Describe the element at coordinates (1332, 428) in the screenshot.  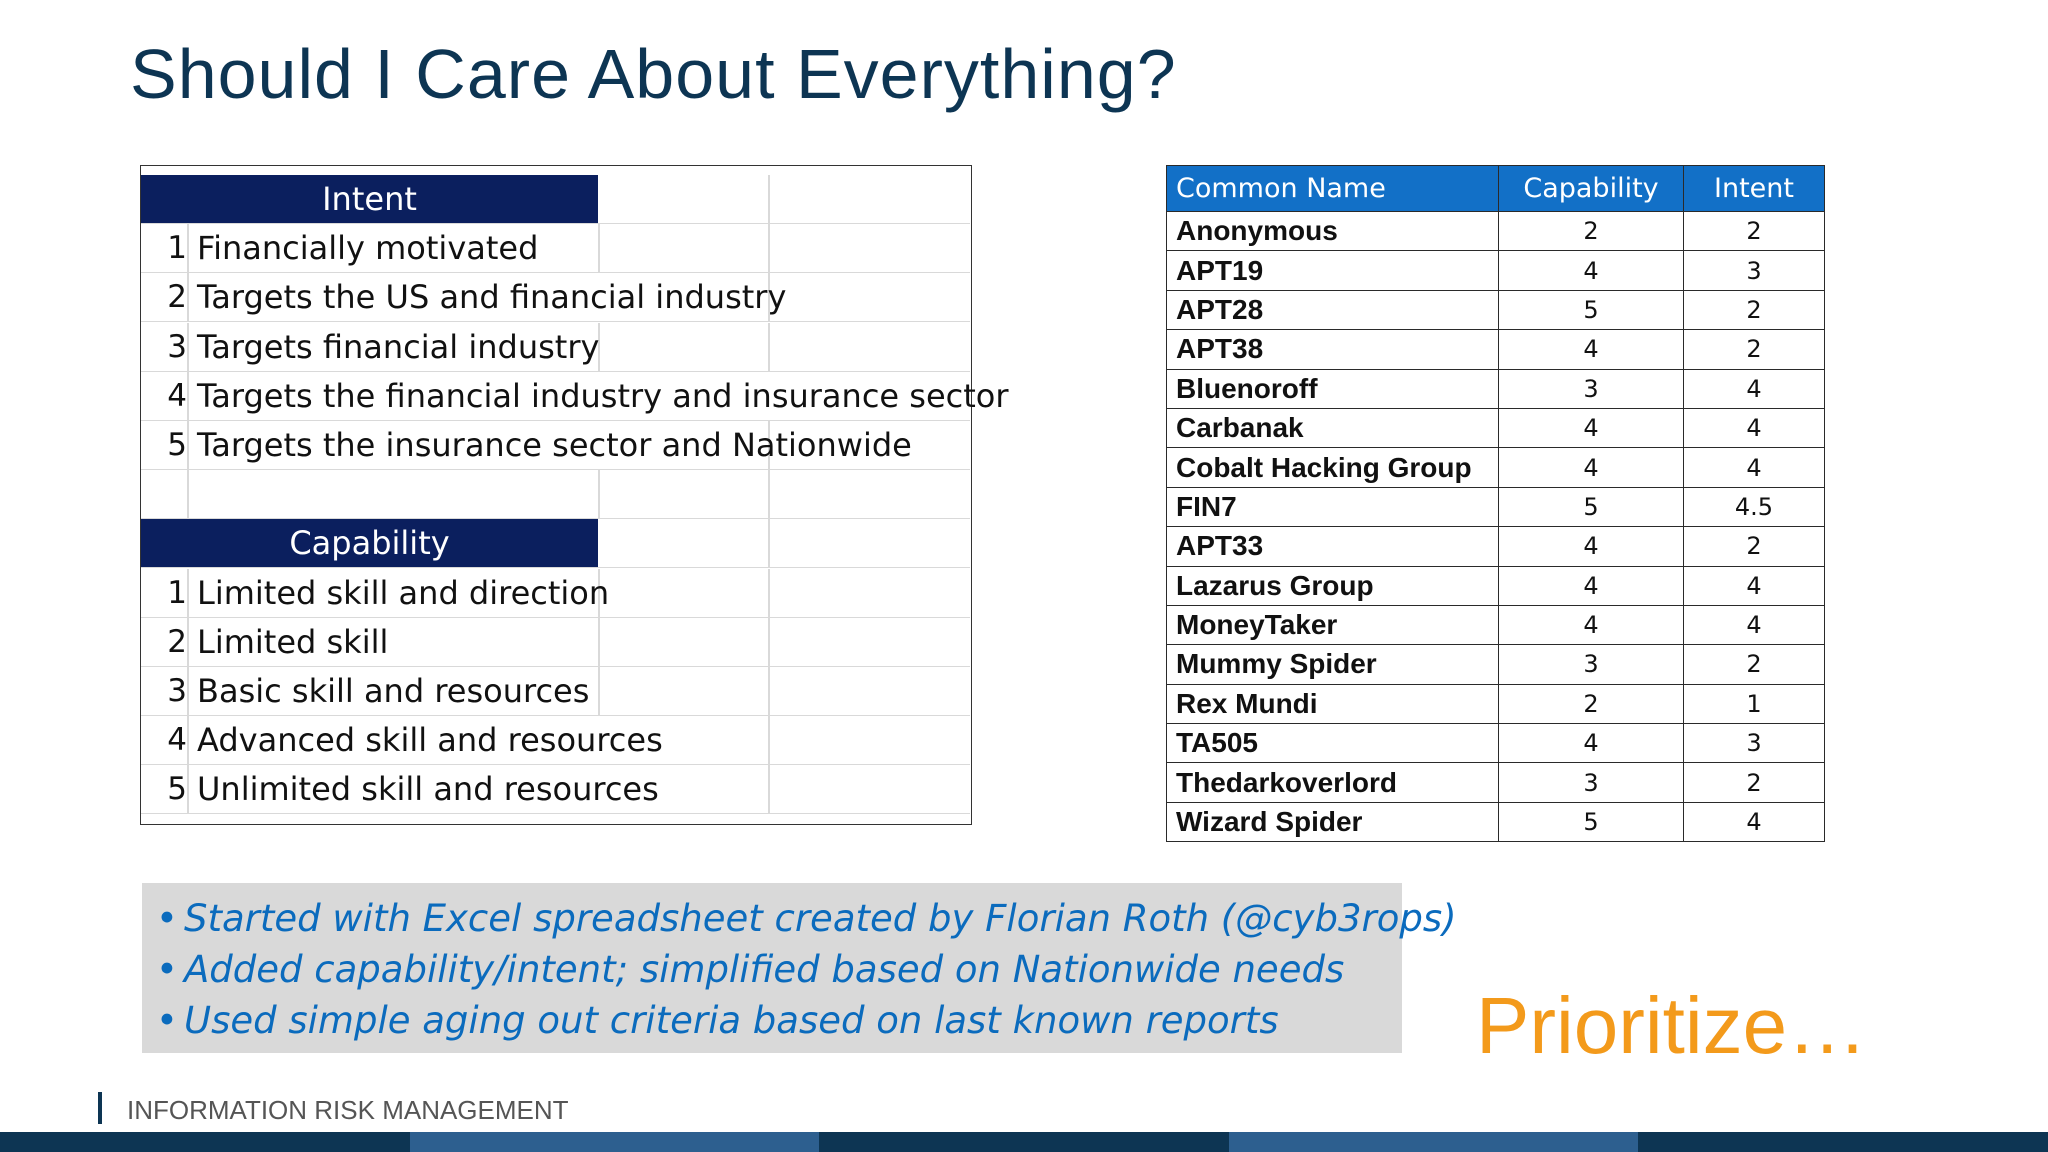
I see `actor-name: Carbanak` at that location.